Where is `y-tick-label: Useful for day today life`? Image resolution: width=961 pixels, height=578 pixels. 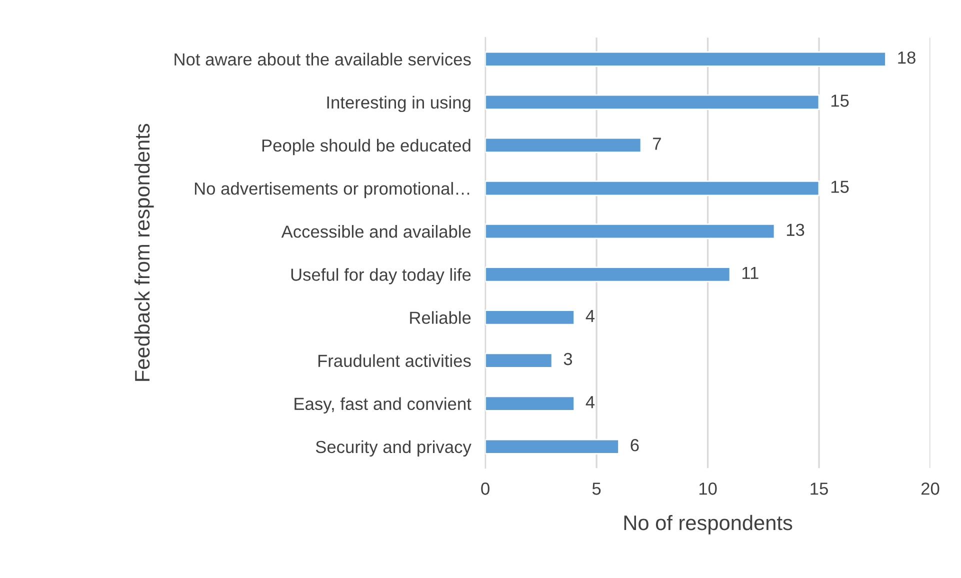
y-tick-label: Useful for day today life is located at coordinates (381, 276).